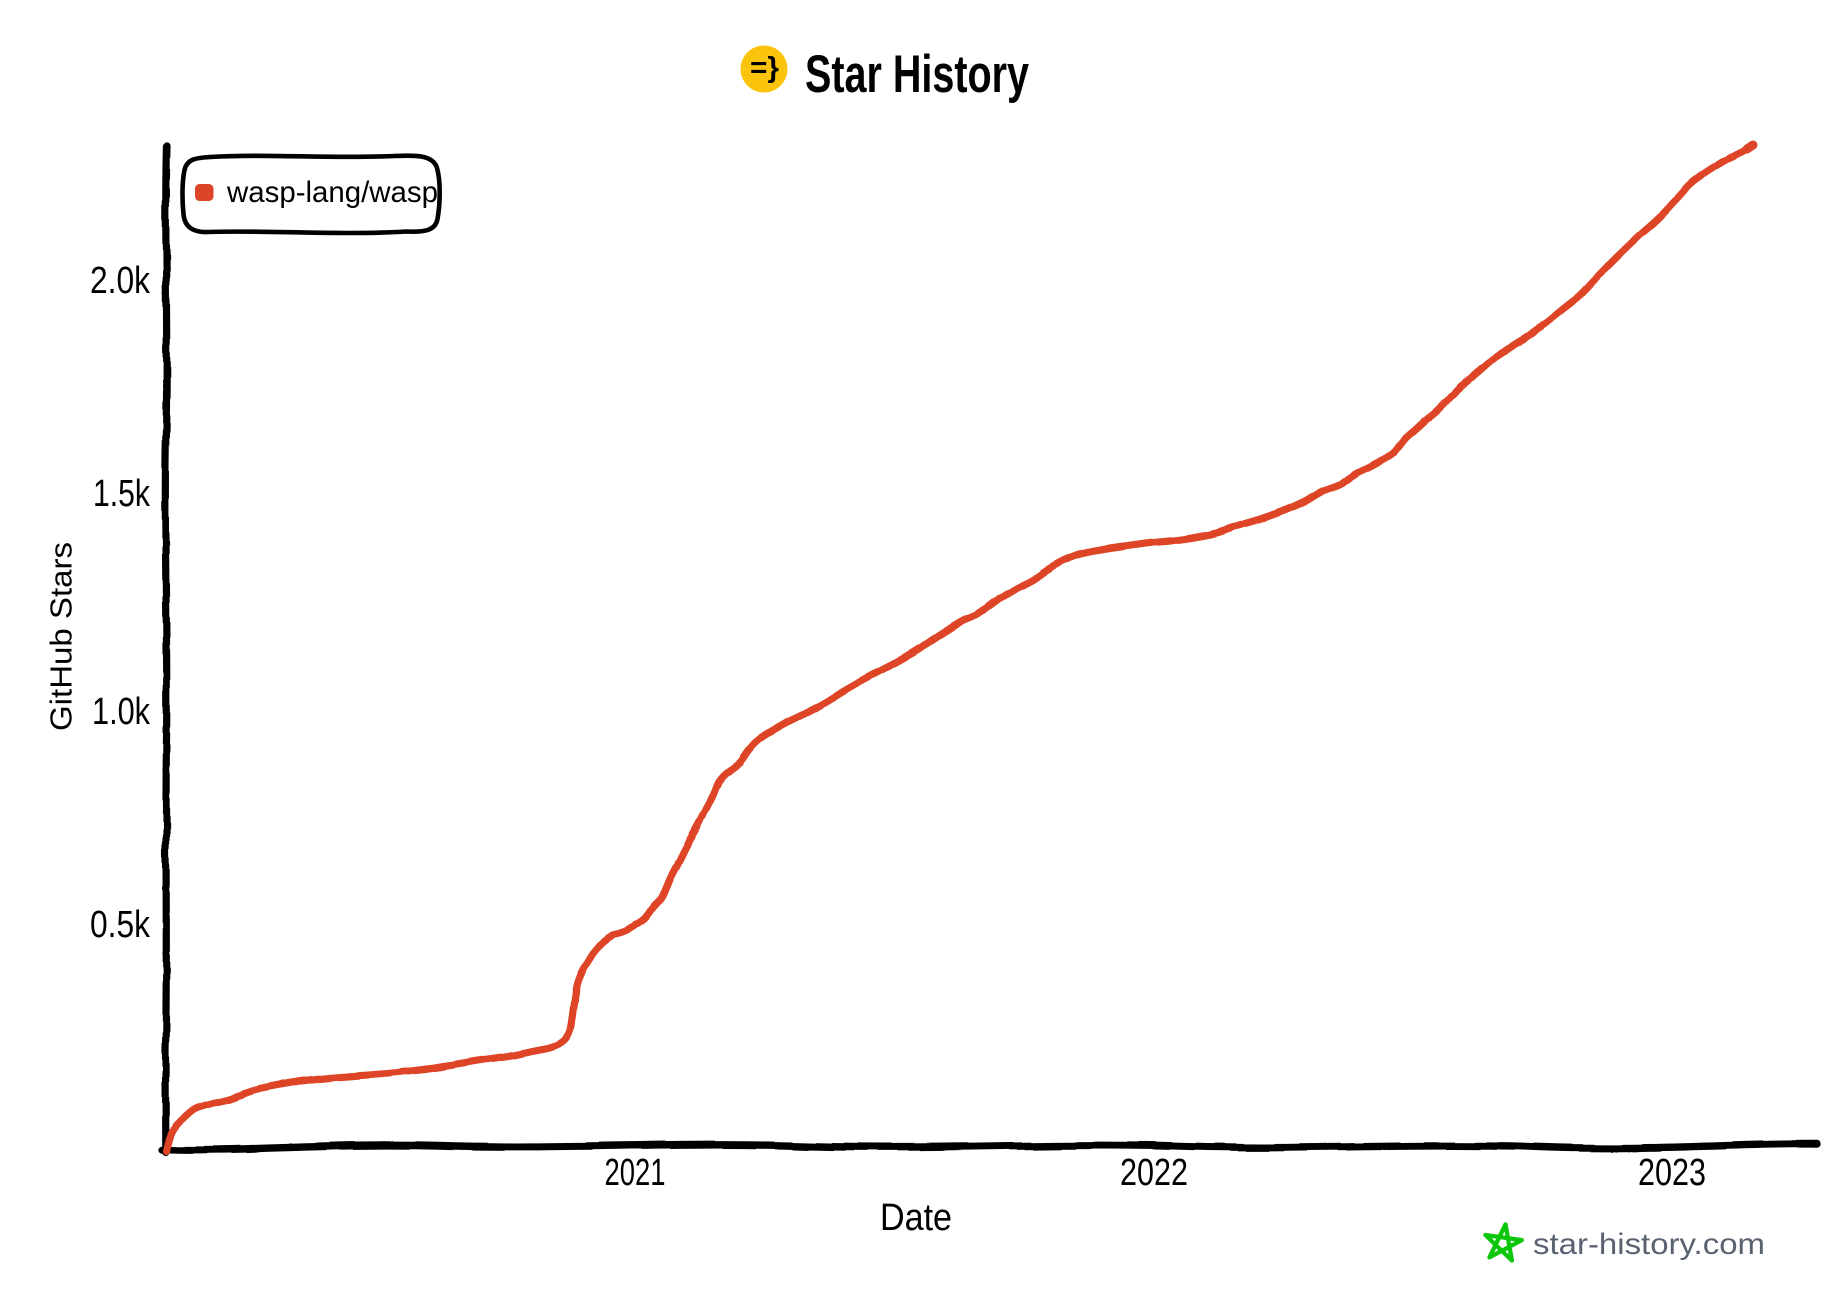 This screenshot has width=1832, height=1292. I want to click on svg-text: wasp-lang/wasp, so click(332, 192).